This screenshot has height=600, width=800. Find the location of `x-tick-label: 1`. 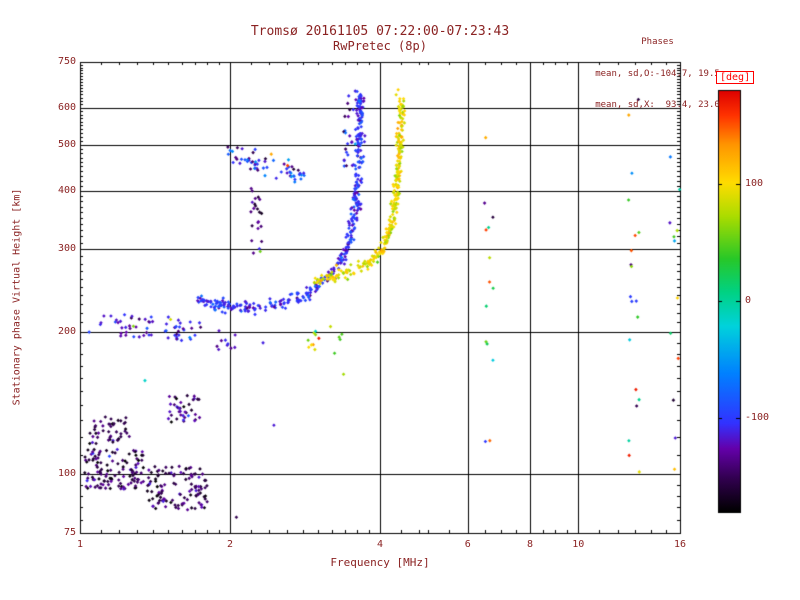

x-tick-label: 1 is located at coordinates (80, 544).